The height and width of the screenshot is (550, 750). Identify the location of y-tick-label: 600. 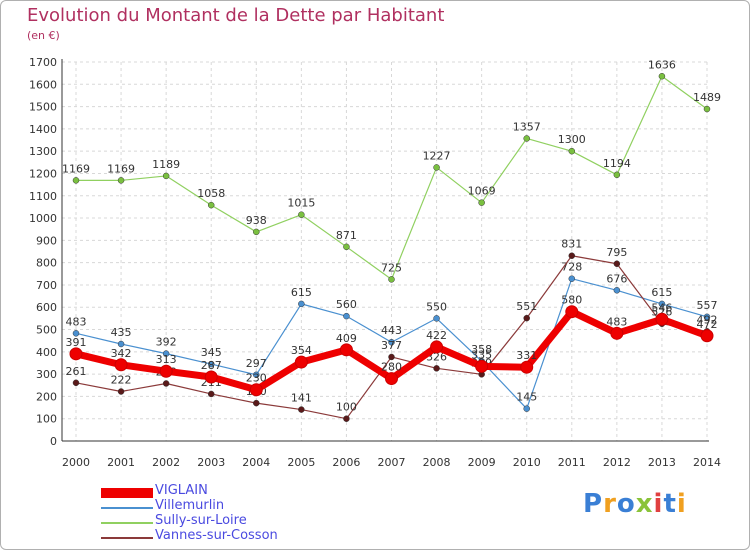
(46, 307).